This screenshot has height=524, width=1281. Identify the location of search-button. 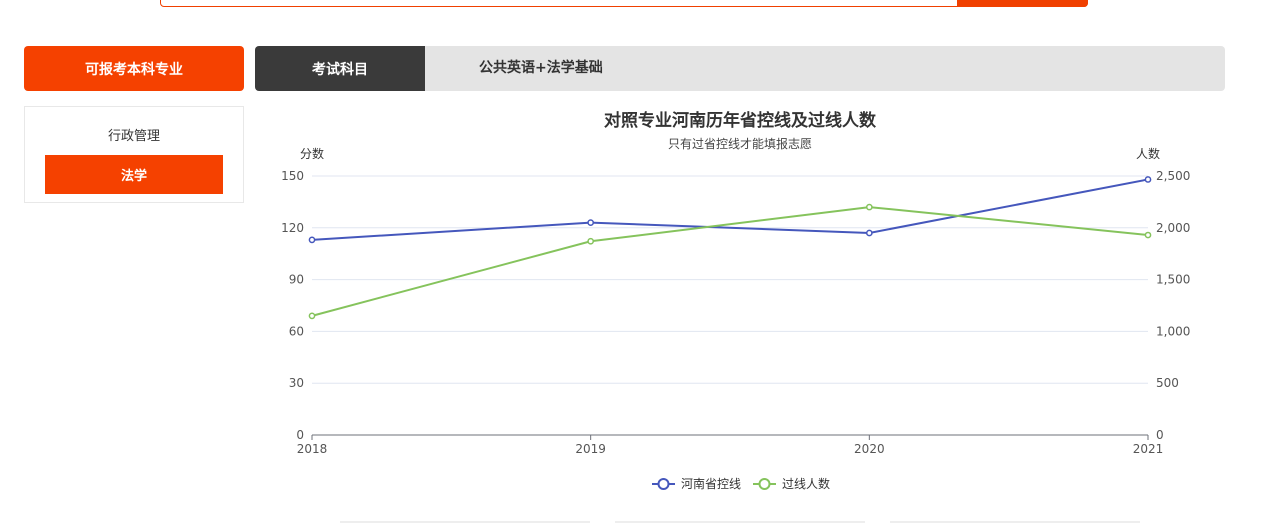
(1022, 3).